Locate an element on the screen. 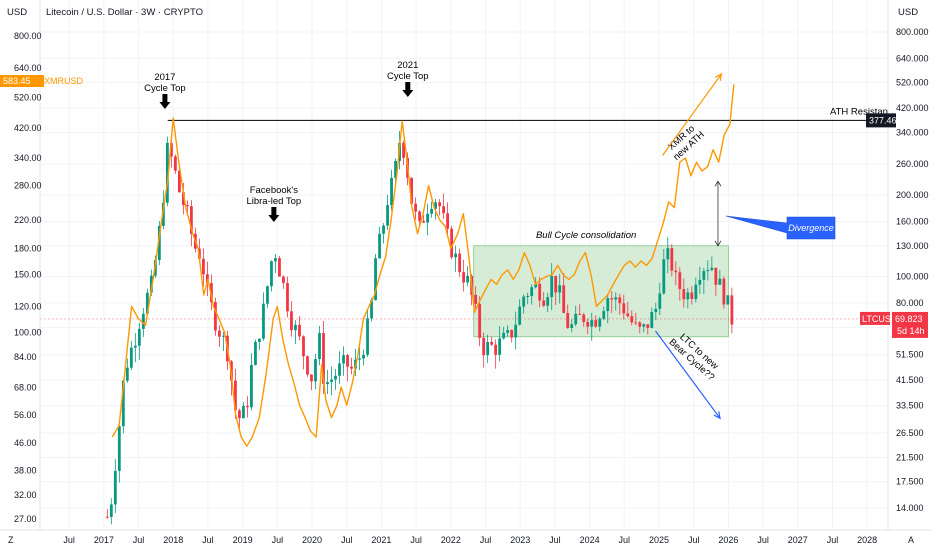 This screenshot has height=550, width=932. annotation-line-2: Cycle Top is located at coordinates (165, 88).